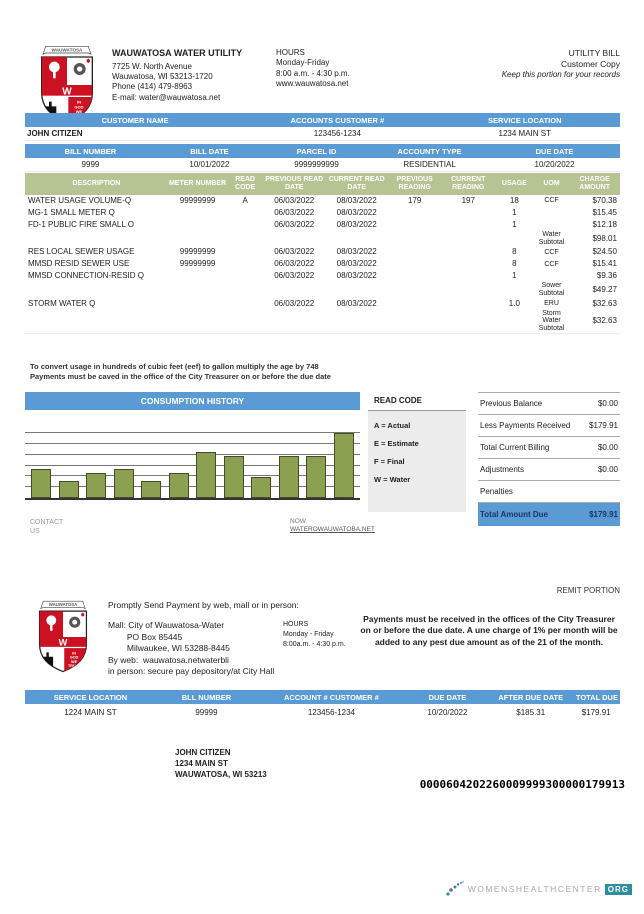 The image size is (644, 914). I want to click on charge-amount: $70.38, so click(604, 200).